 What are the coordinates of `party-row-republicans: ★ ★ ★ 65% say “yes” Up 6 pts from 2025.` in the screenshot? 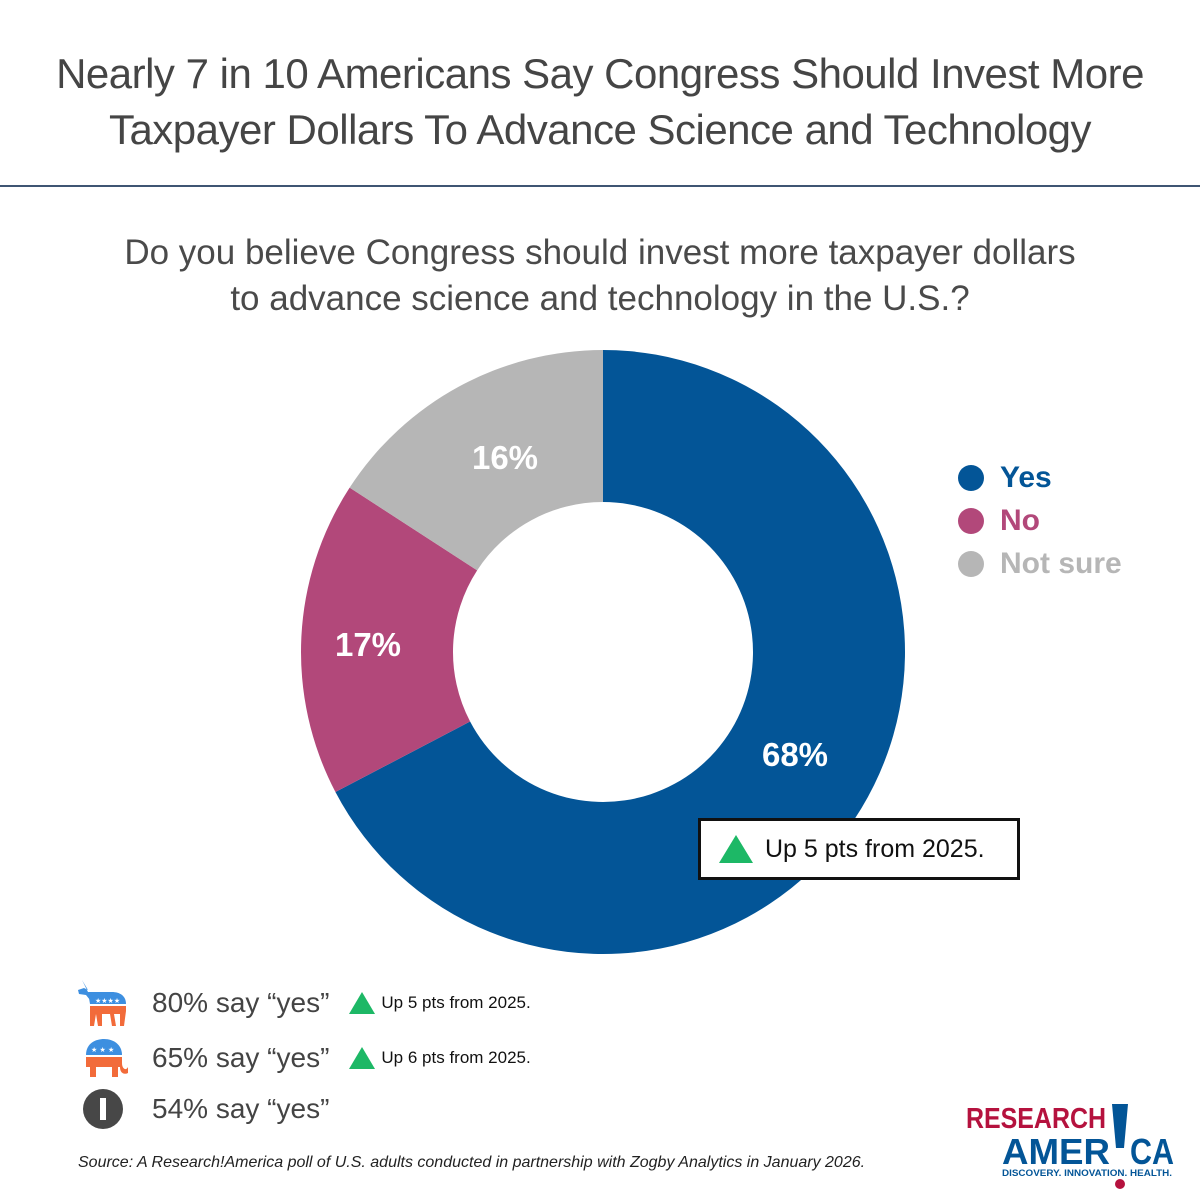 It's located at (303, 1058).